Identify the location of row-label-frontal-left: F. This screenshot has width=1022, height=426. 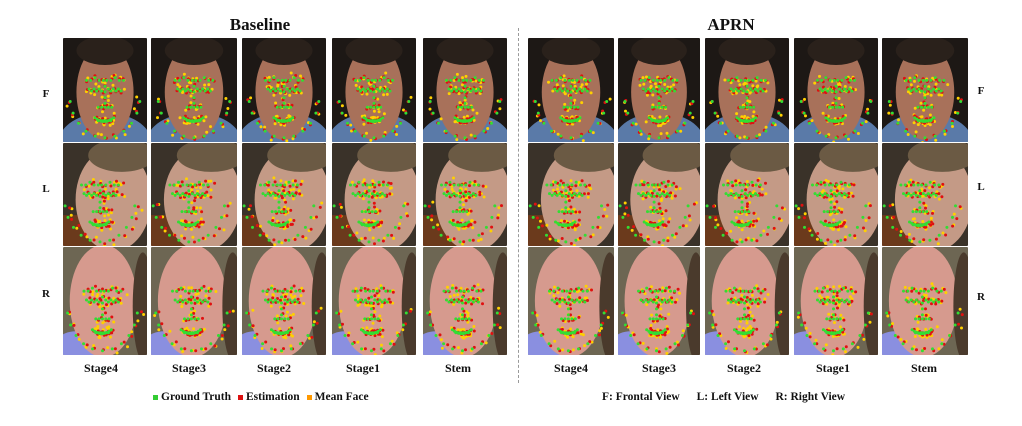
(46, 94).